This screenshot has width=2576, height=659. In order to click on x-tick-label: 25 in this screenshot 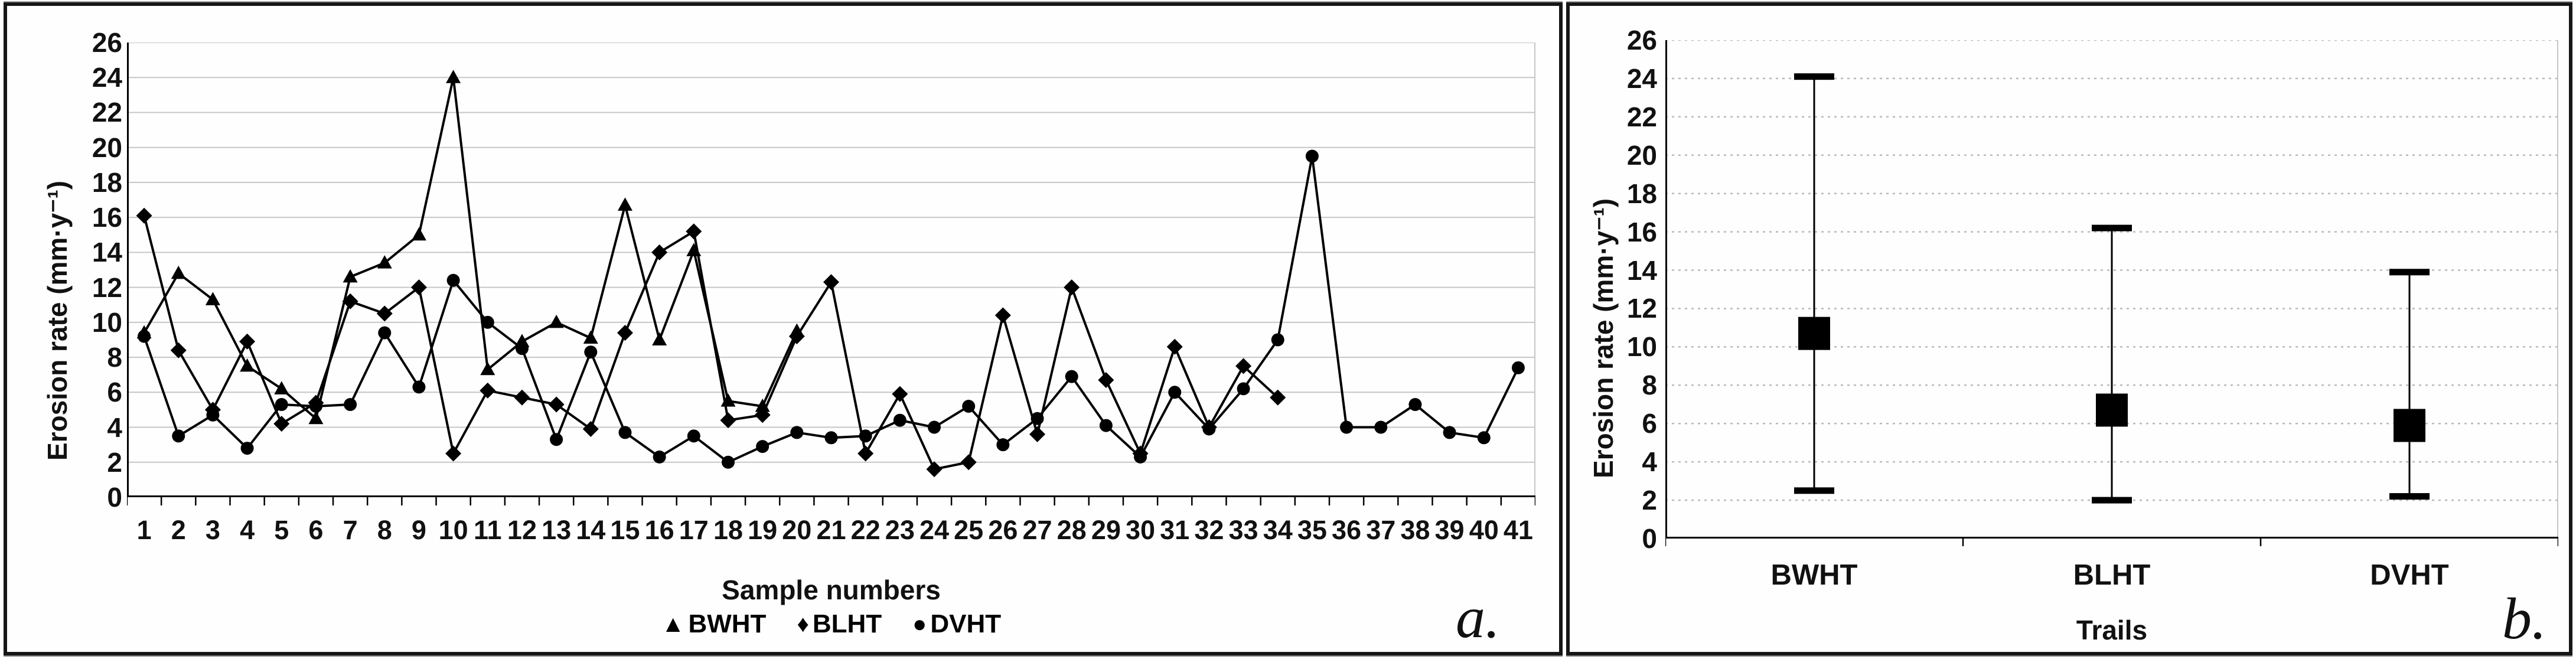, I will do `click(969, 530)`.